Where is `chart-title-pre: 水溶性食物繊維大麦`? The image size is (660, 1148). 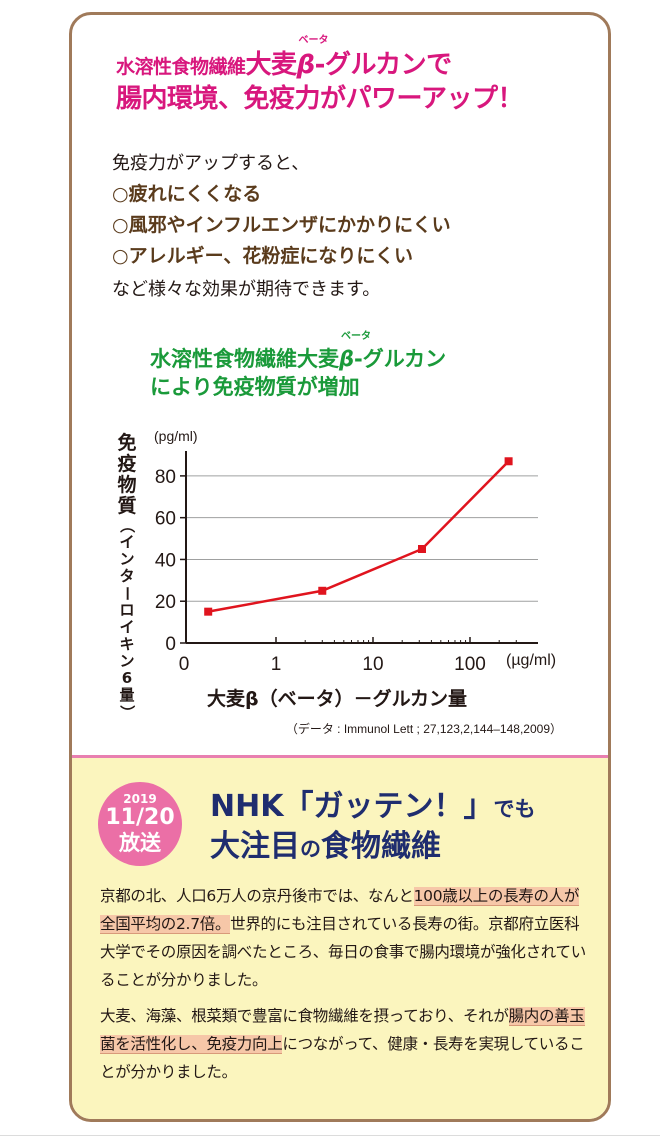
chart-title-pre: 水溶性食物繊維大麦 is located at coordinates (244, 359).